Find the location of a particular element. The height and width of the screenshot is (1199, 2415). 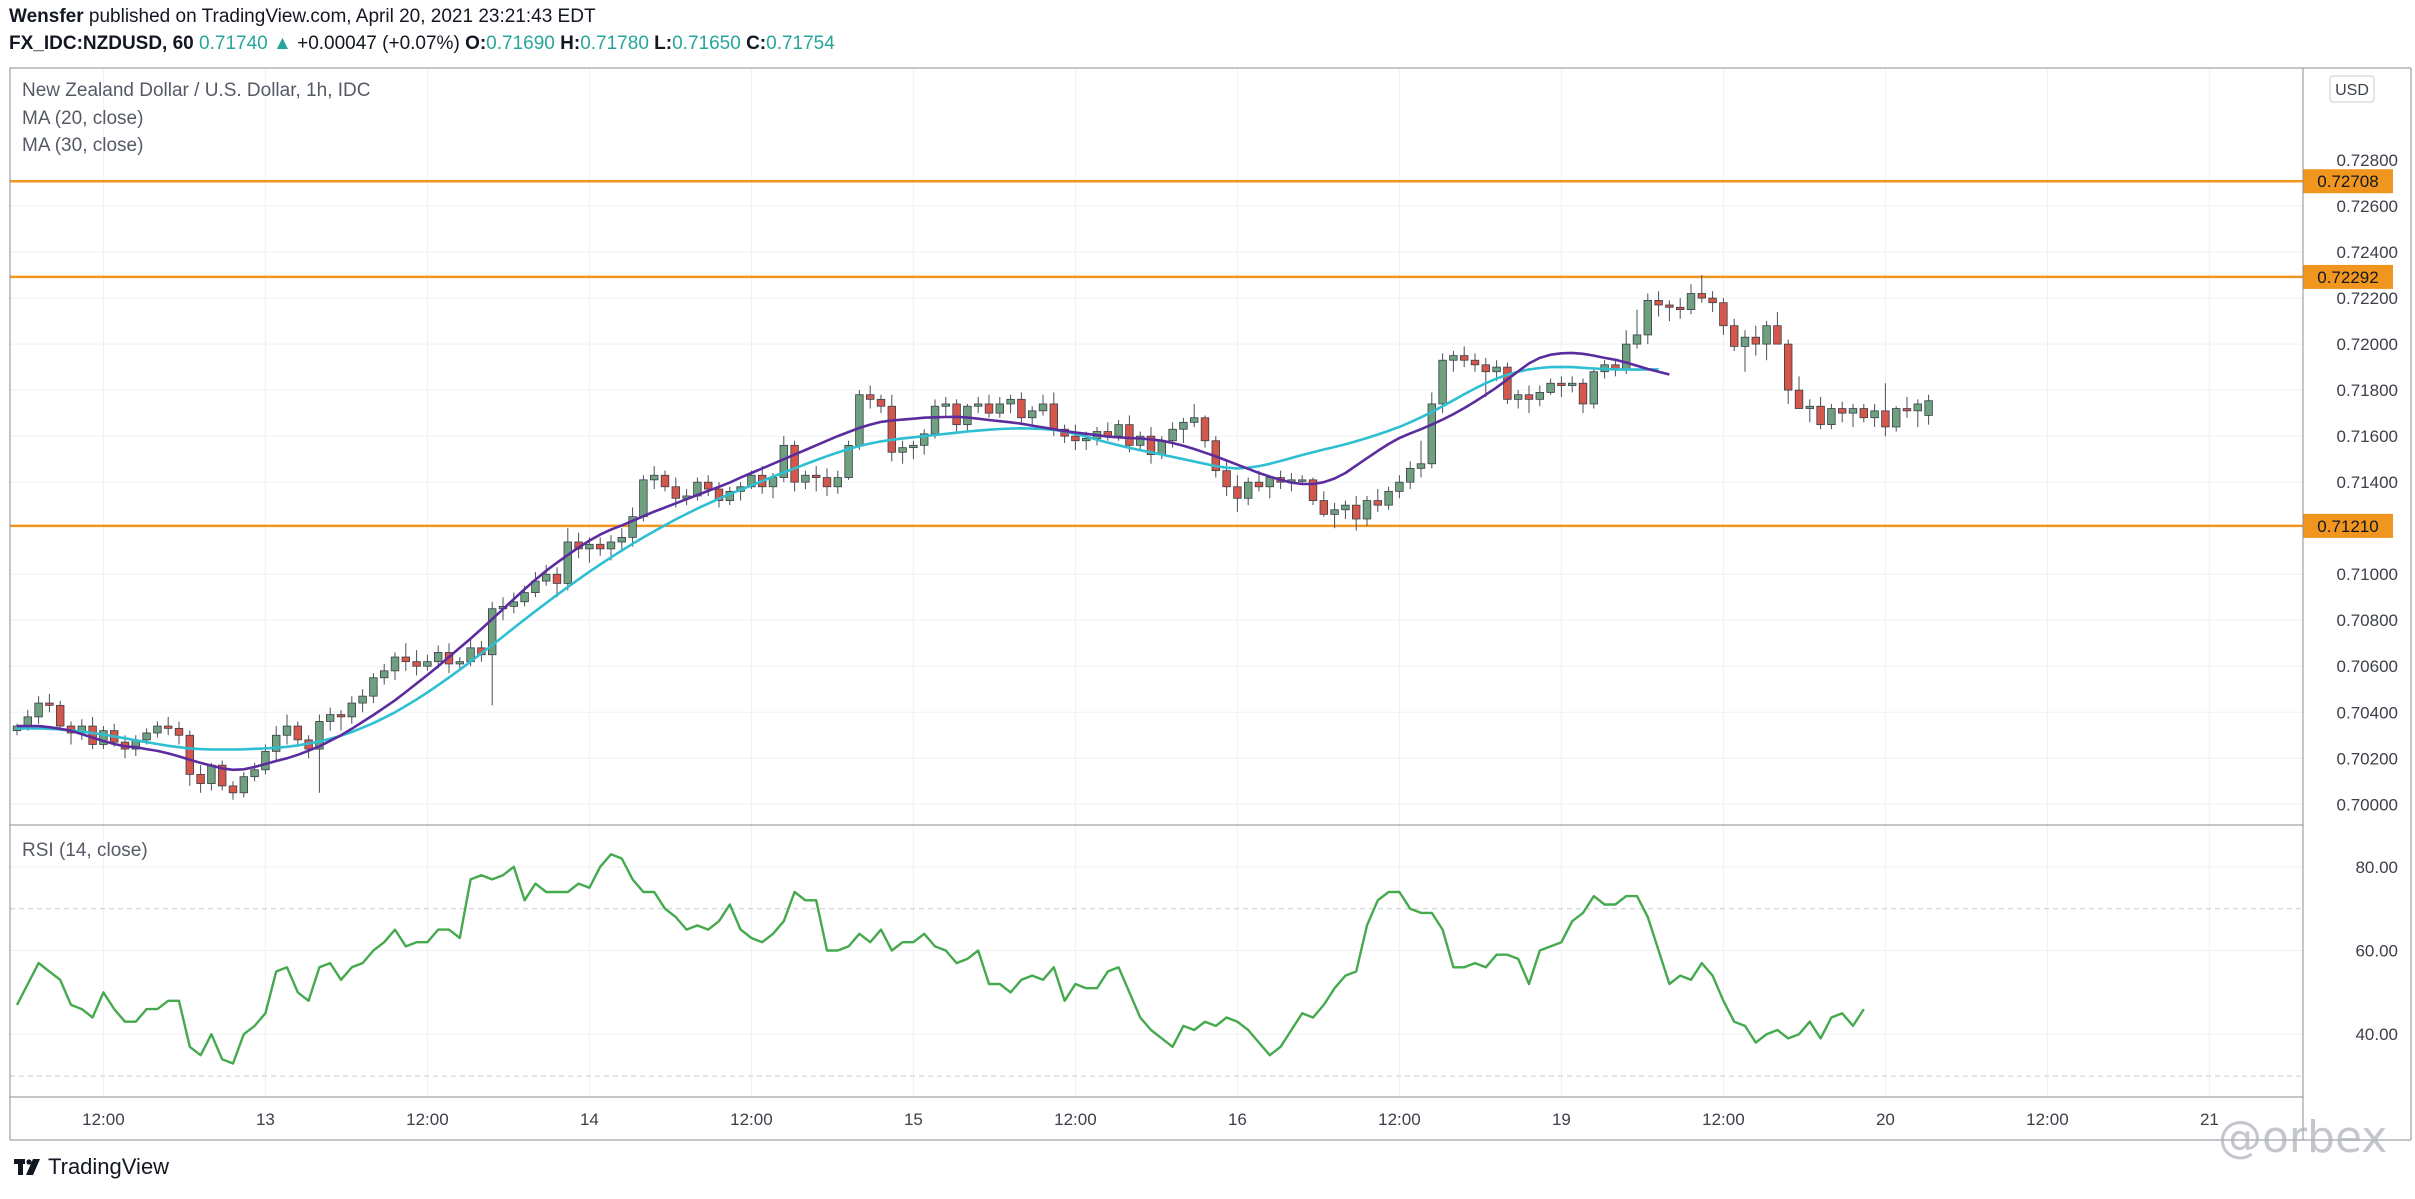

close-label: C: is located at coordinates (756, 43).